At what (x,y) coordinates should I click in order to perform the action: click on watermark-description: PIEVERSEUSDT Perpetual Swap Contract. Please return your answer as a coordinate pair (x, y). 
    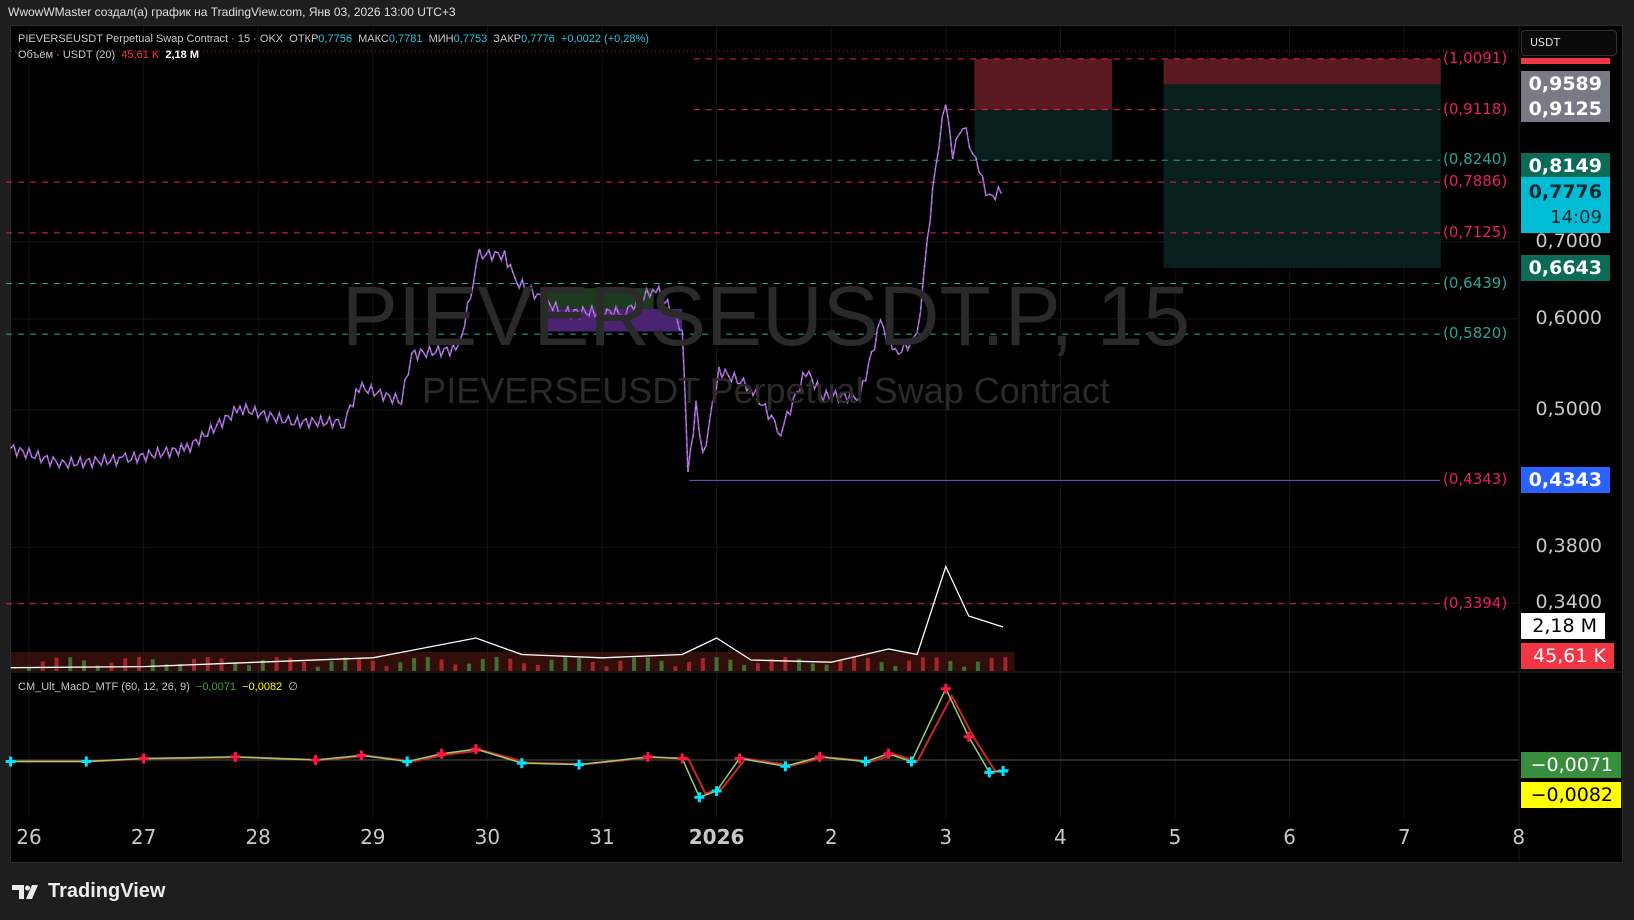
    Looking at the image, I should click on (766, 390).